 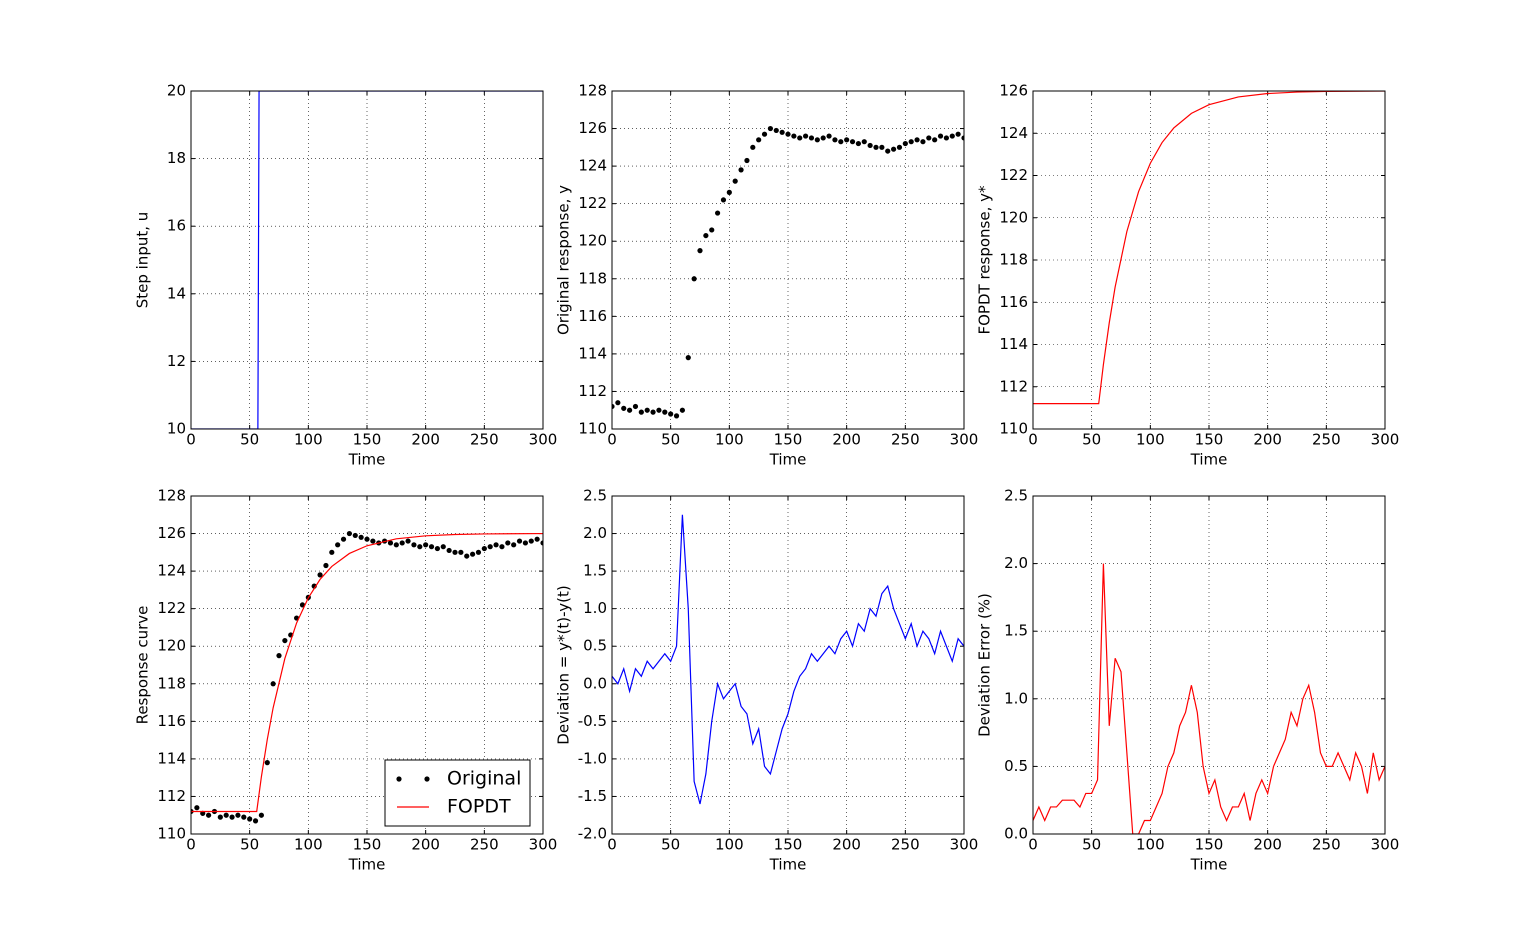 I want to click on y-tick-label: 122, so click(x=171, y=608).